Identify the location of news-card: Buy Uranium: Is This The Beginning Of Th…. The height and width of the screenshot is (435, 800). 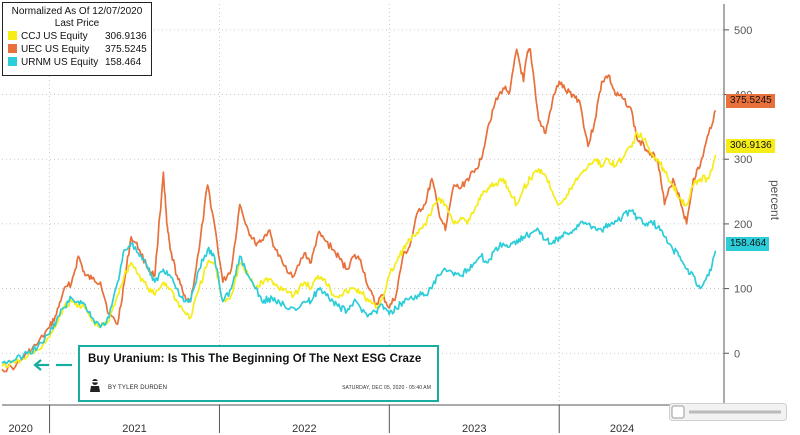
(258, 373).